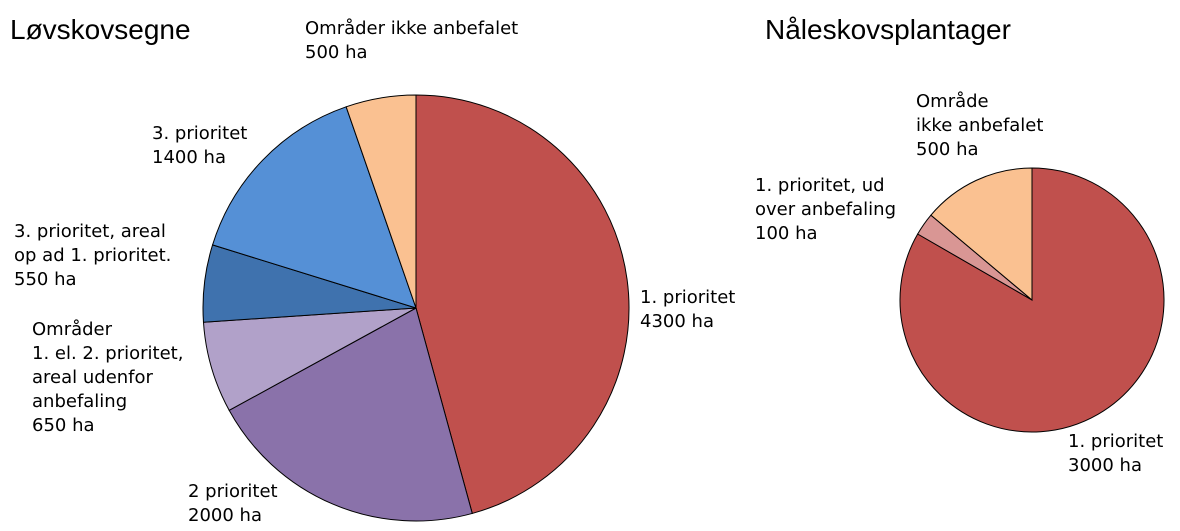  Describe the element at coordinates (225, 515) in the screenshot. I see `slice-value: 2000 ha` at that location.